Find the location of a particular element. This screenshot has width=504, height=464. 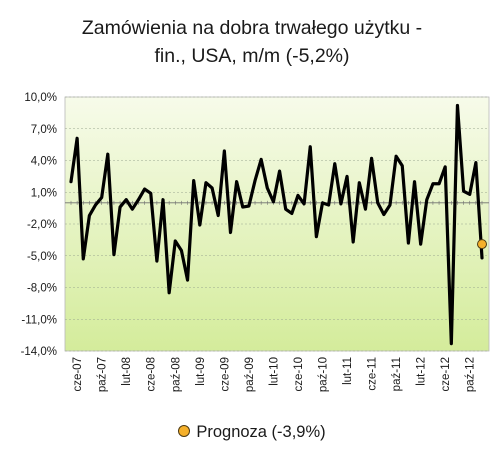

y-tick-label: -5,0% is located at coordinates (42, 257).